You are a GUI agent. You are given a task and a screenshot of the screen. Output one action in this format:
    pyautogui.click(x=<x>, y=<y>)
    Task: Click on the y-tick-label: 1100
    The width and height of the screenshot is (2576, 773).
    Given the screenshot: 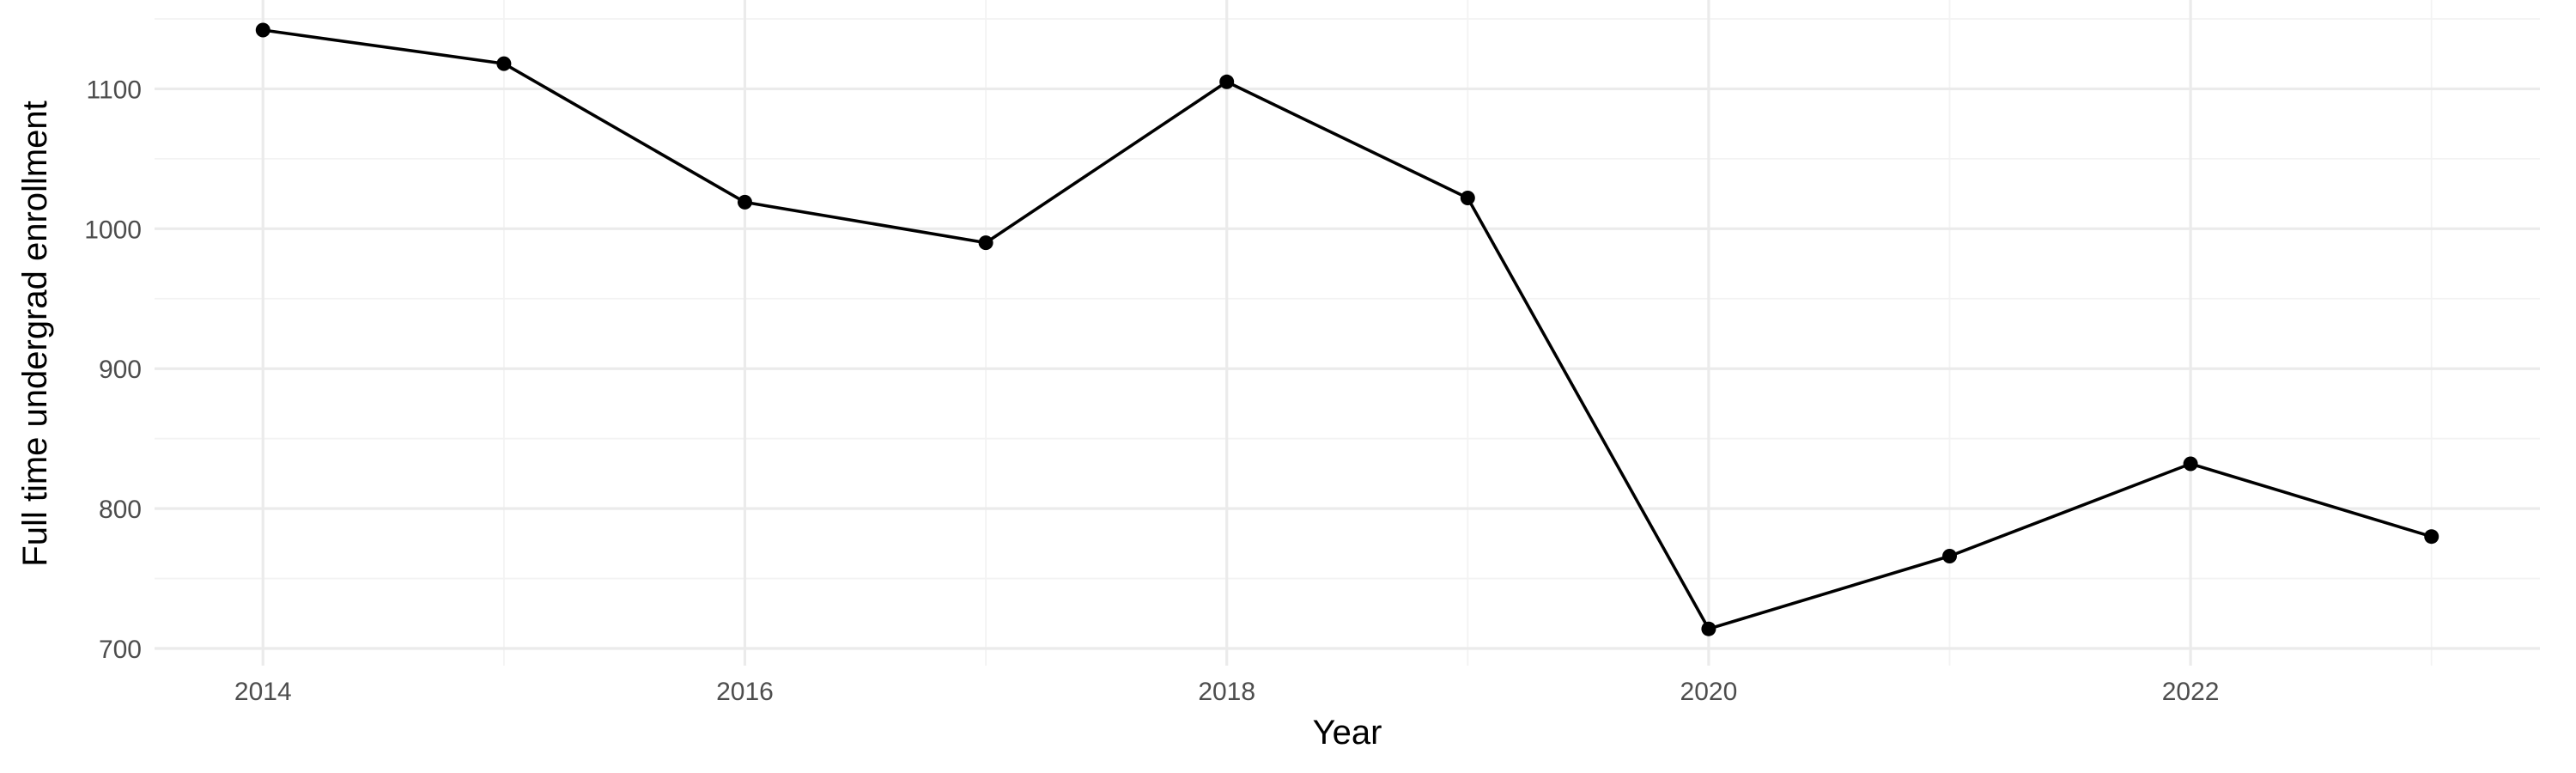 What is the action you would take?
    pyautogui.click(x=114, y=90)
    